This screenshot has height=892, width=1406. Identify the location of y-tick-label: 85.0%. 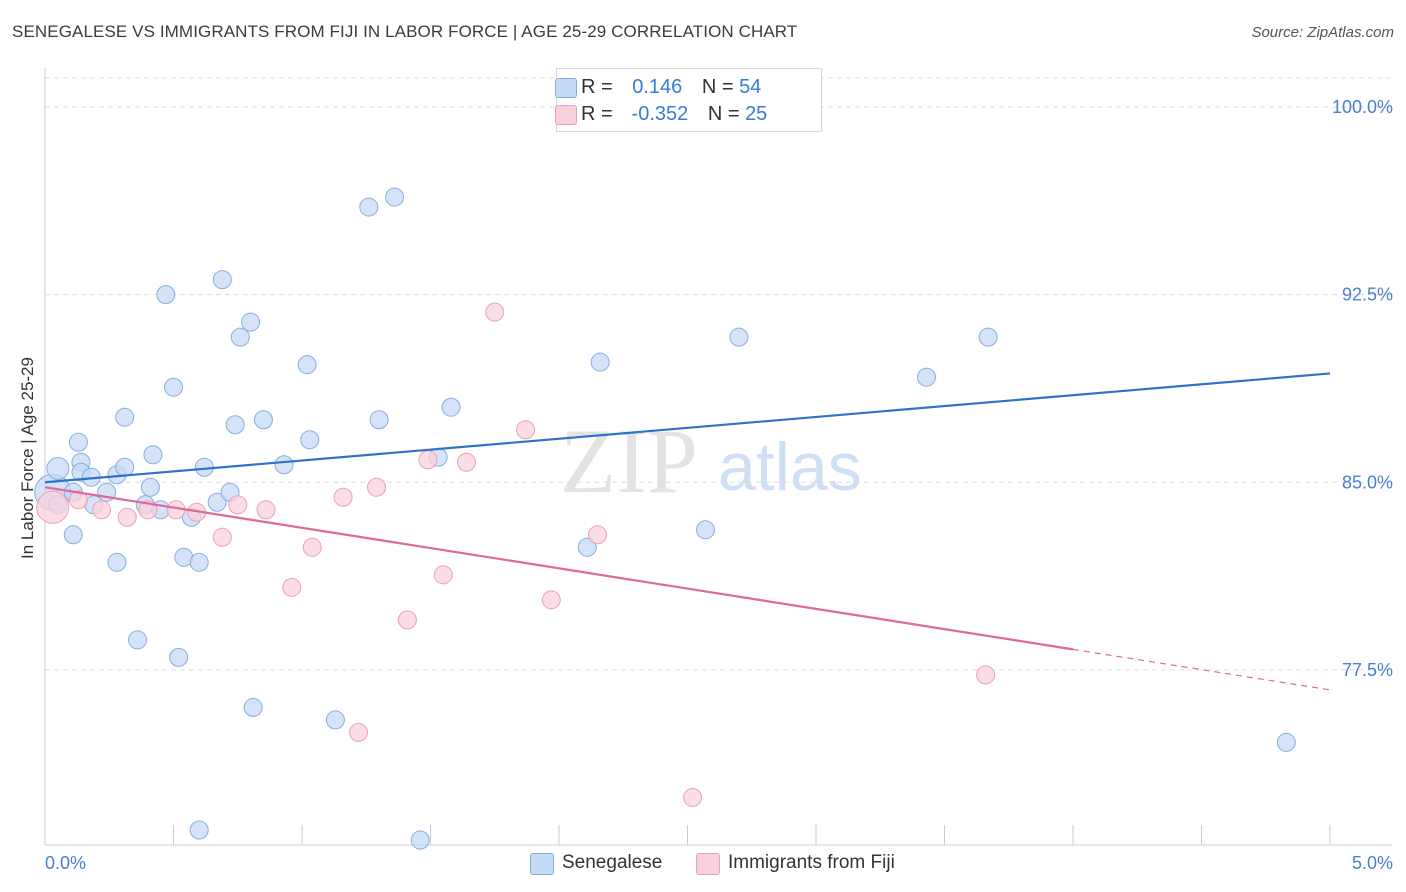
(1367, 482).